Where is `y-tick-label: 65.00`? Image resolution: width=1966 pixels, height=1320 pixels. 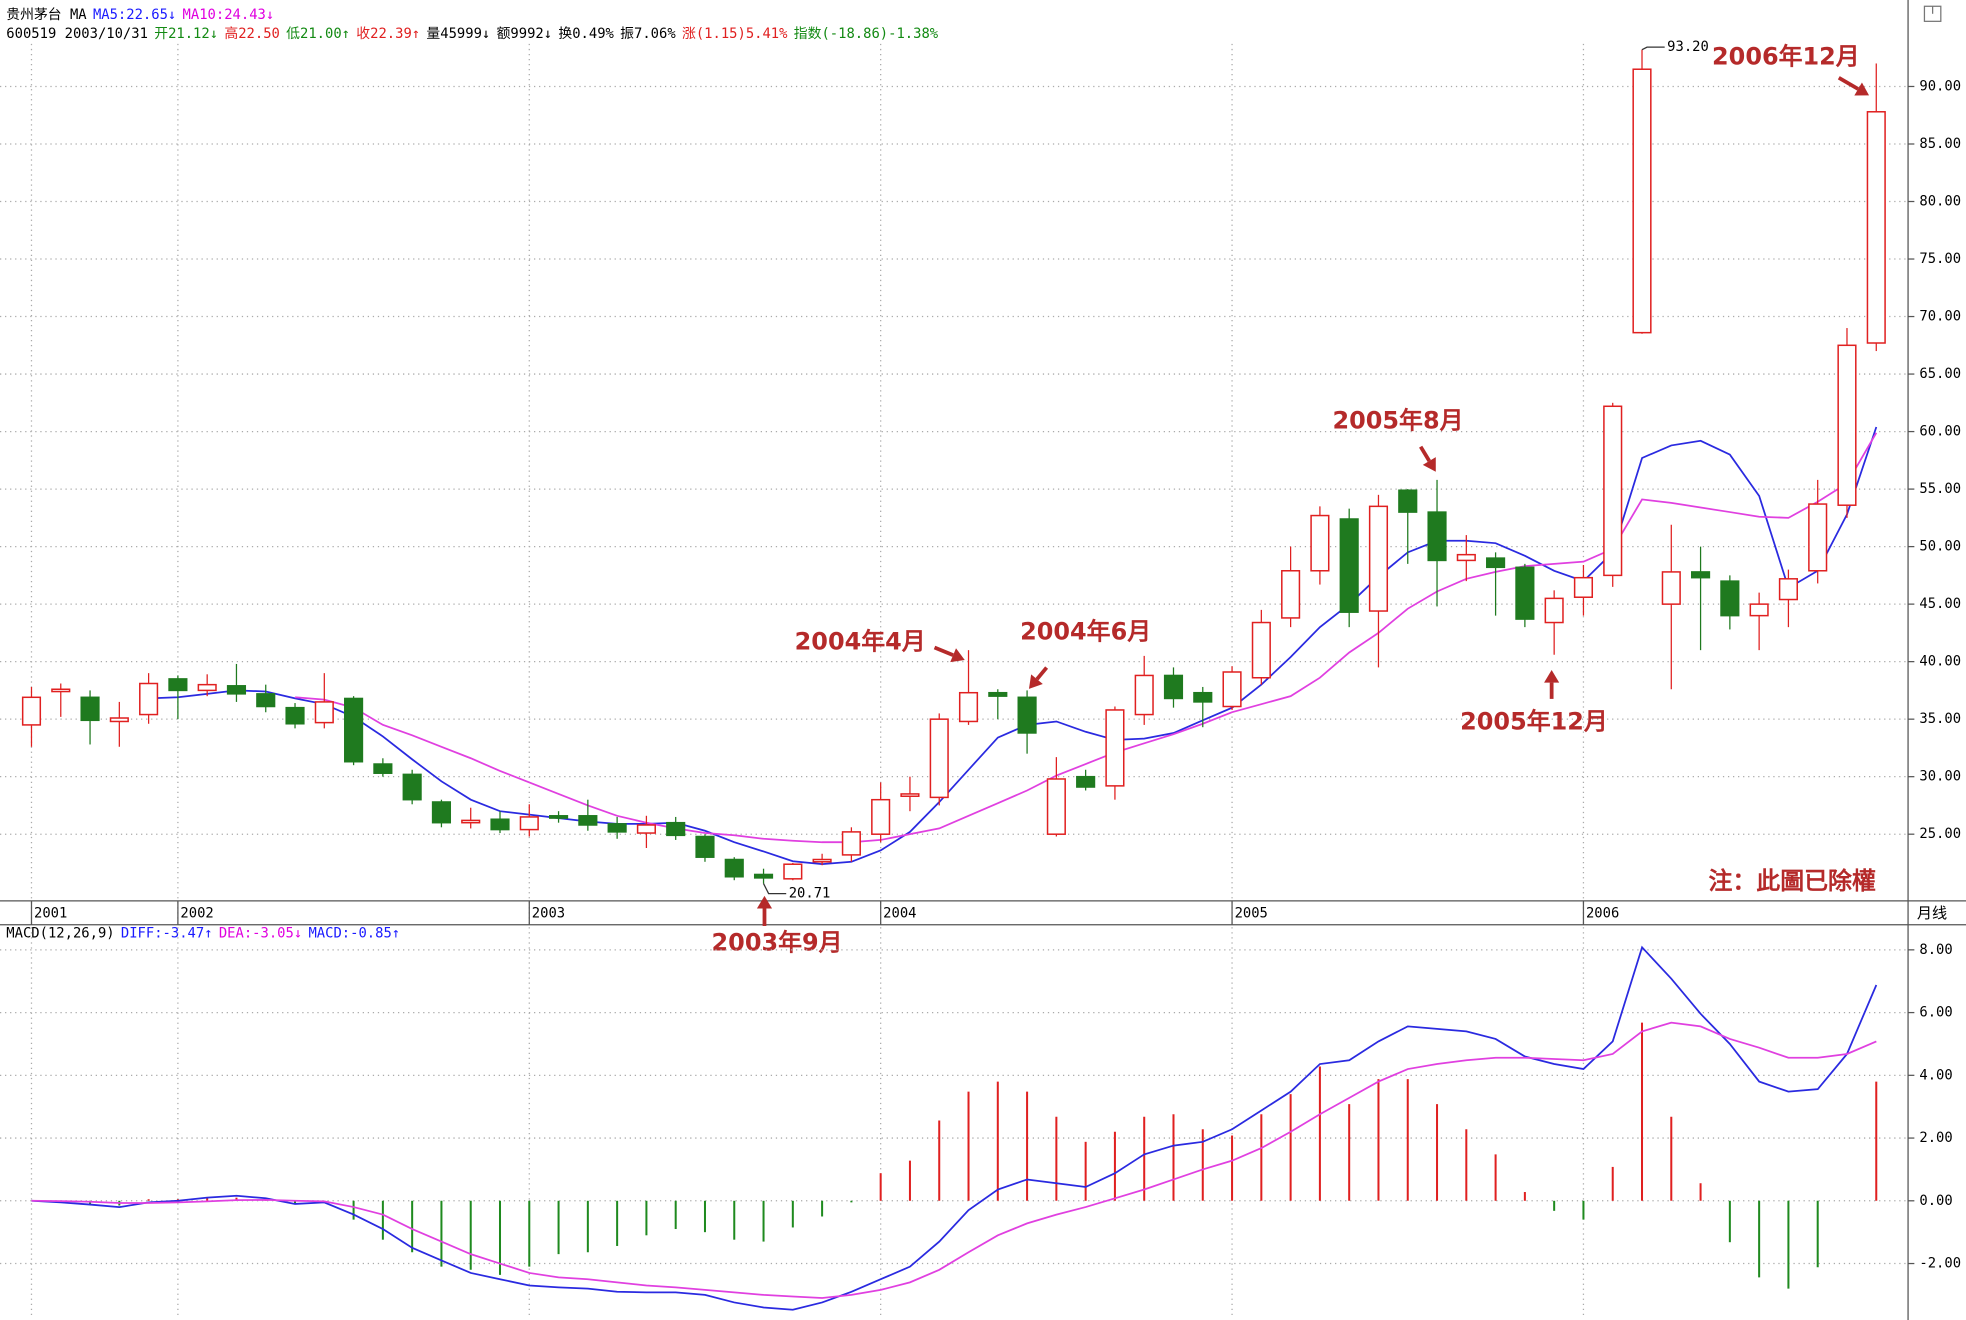 y-tick-label: 65.00 is located at coordinates (1940, 374).